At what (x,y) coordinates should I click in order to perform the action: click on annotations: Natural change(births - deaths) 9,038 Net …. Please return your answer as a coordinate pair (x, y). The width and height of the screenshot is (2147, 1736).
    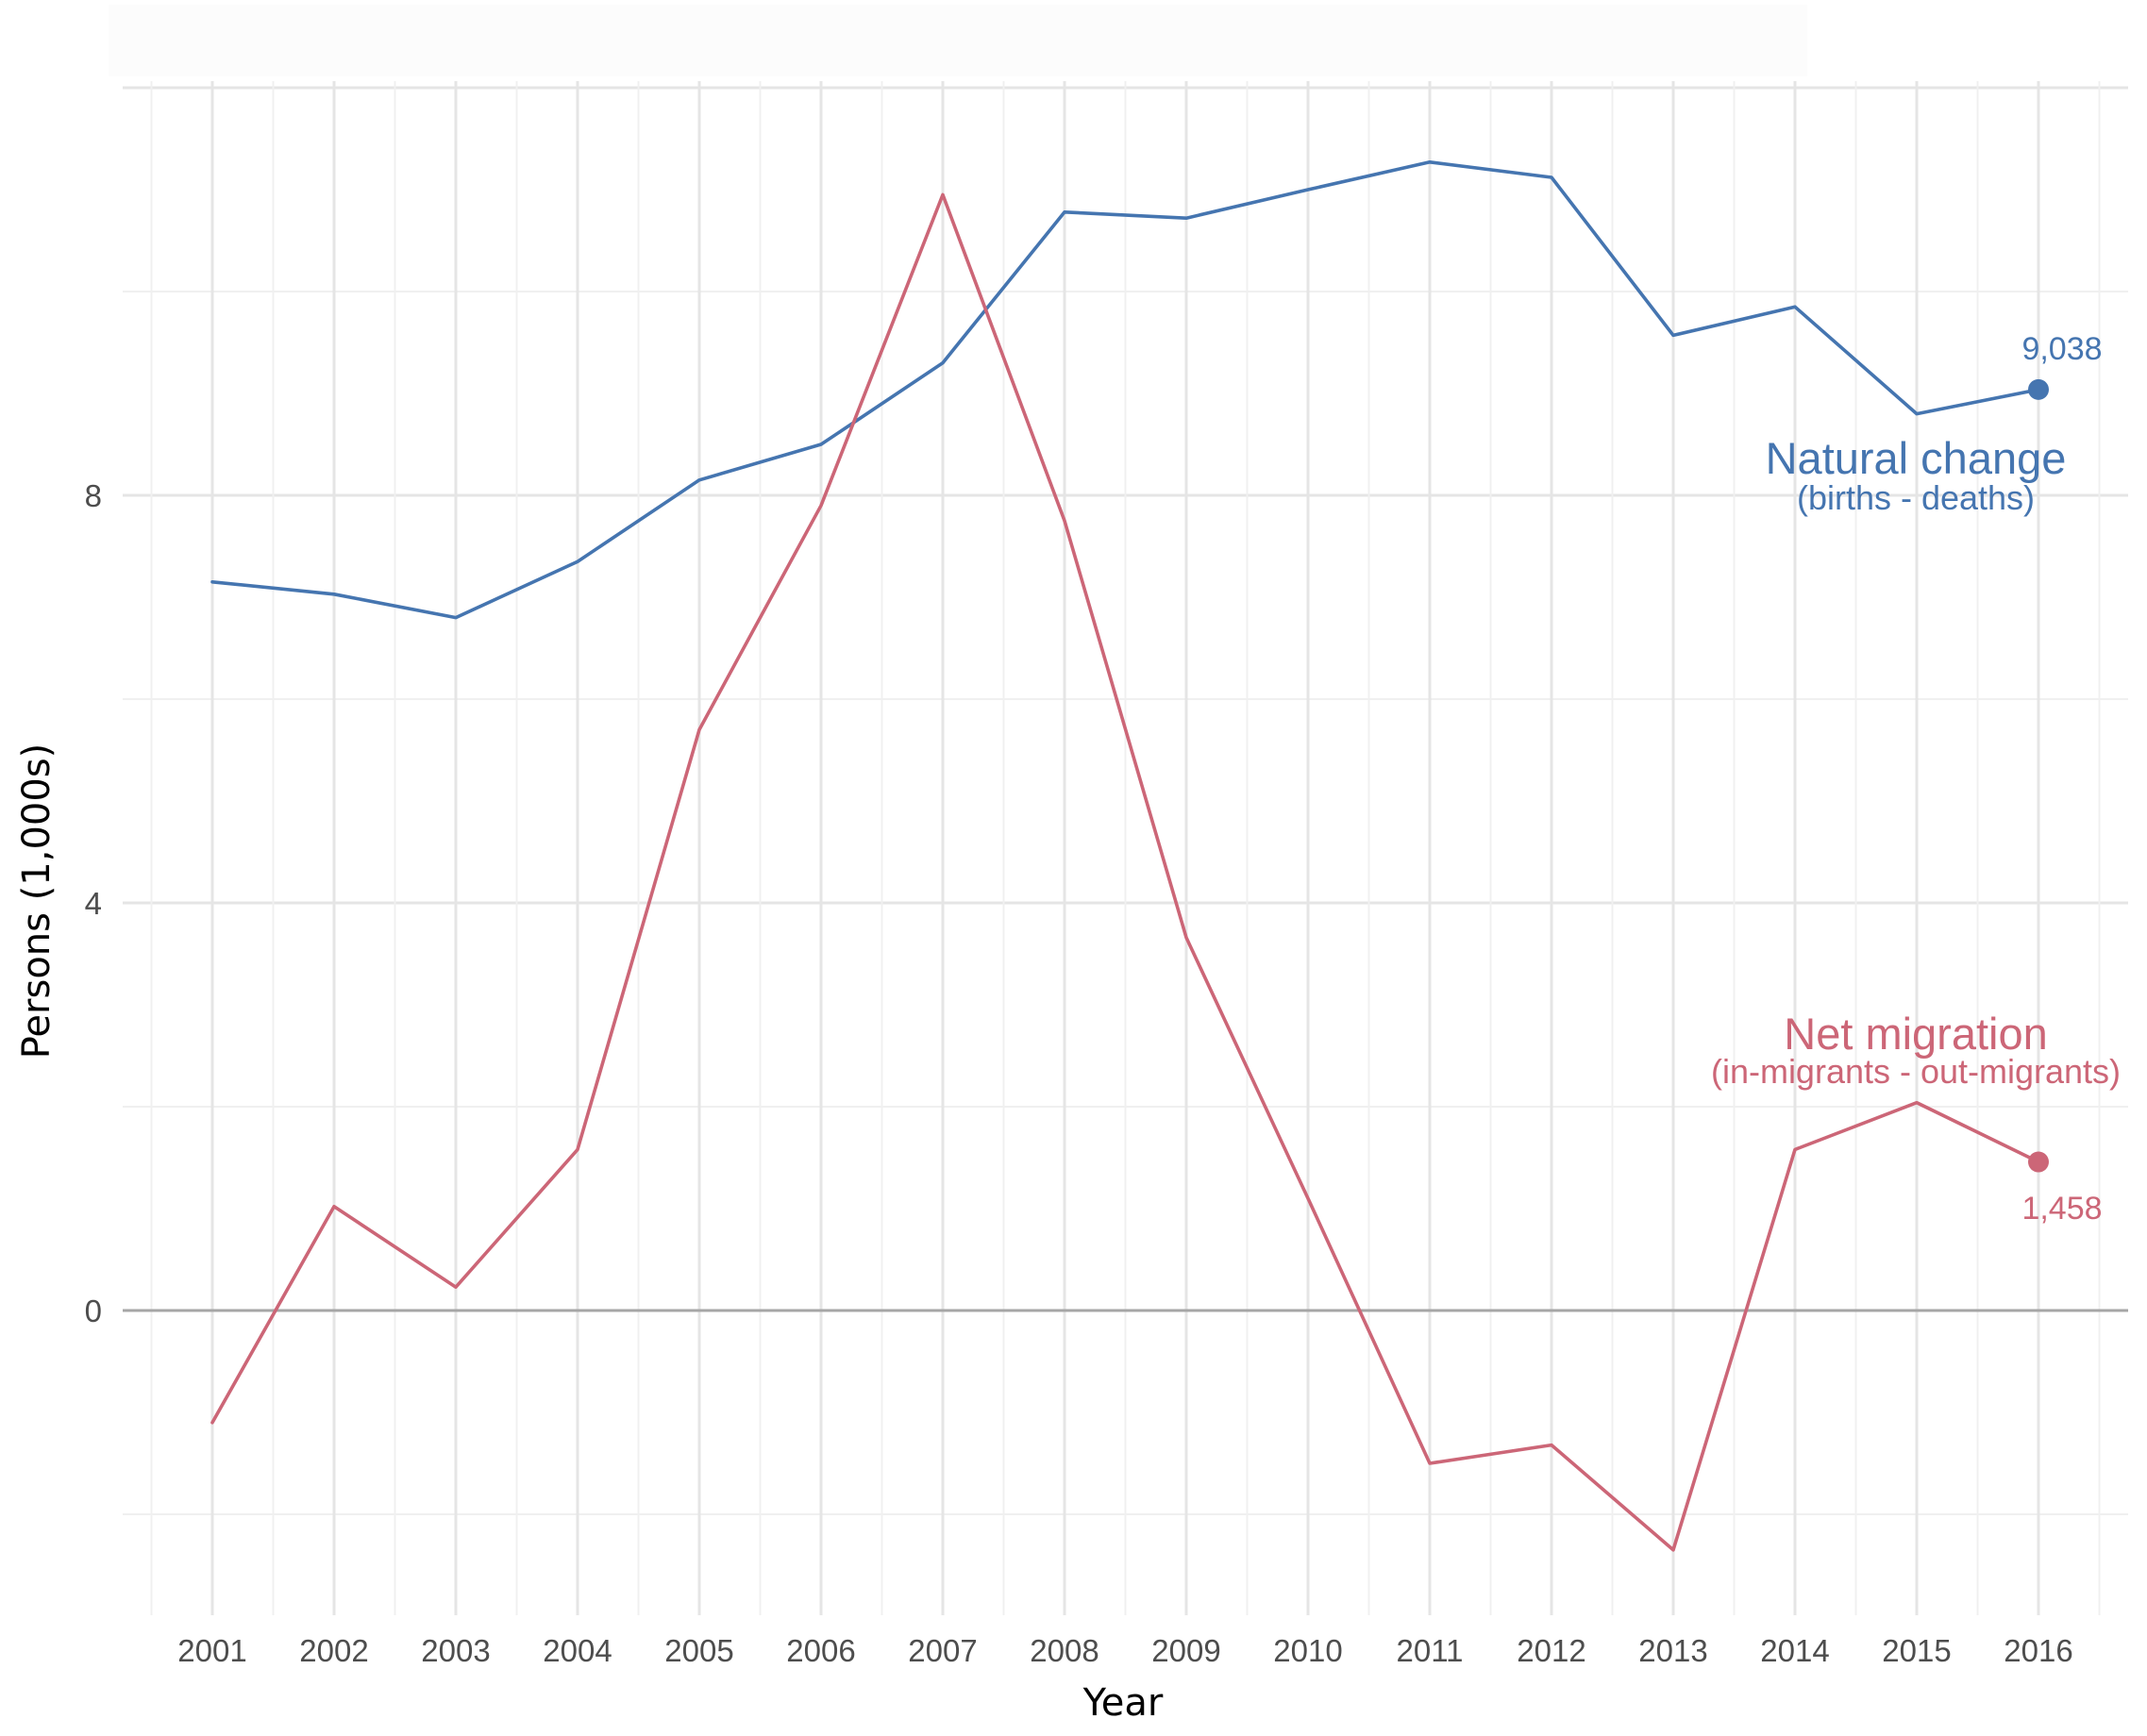
    Looking at the image, I should click on (1916, 779).